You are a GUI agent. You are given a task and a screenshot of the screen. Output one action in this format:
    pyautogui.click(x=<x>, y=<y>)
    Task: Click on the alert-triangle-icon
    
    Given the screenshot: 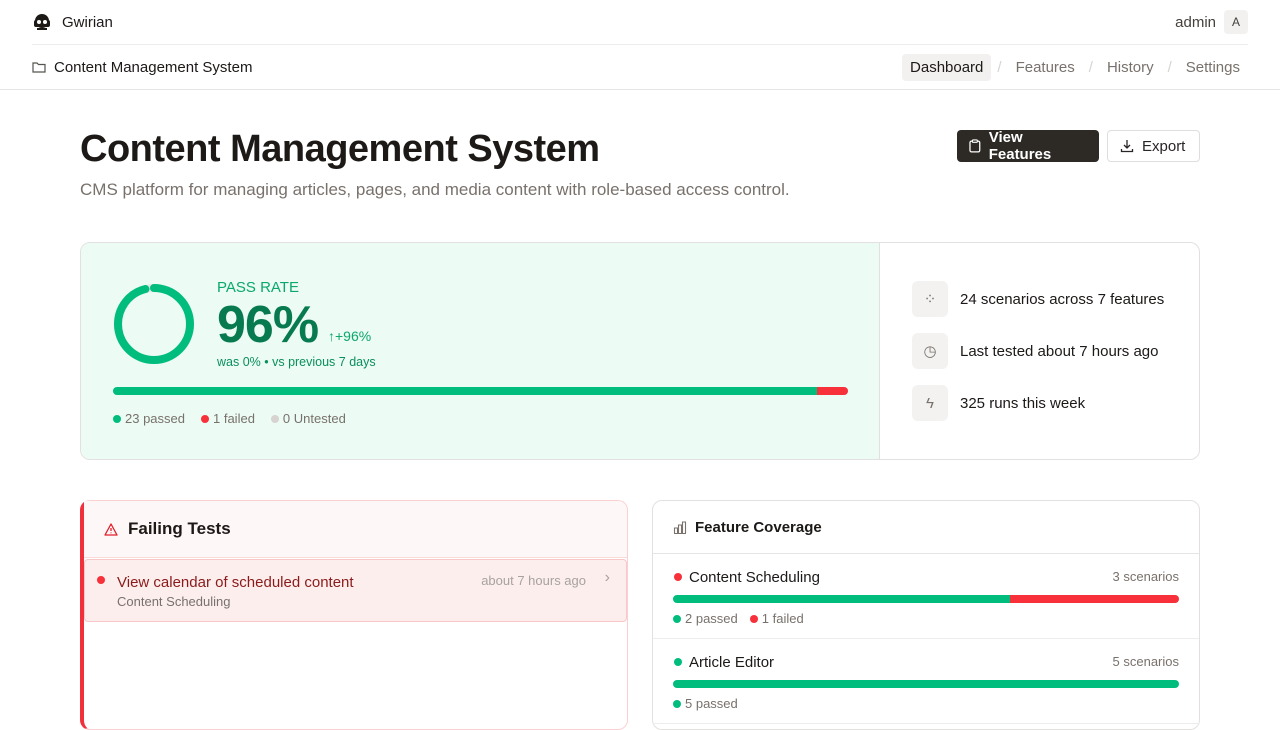 What is the action you would take?
    pyautogui.click(x=111, y=529)
    